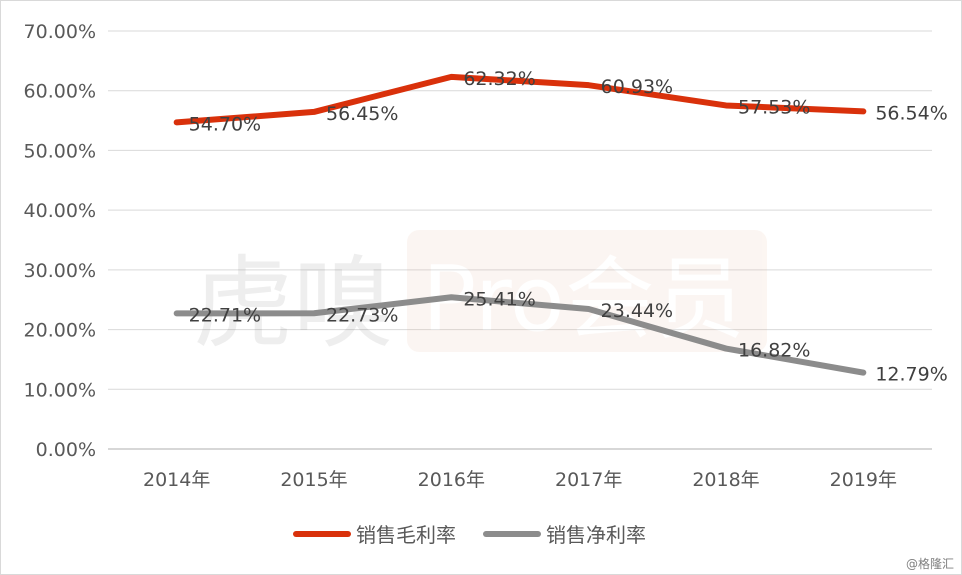 This screenshot has height=575, width=962. Describe the element at coordinates (499, 299) in the screenshot. I see `data-label: 25.41%` at that location.